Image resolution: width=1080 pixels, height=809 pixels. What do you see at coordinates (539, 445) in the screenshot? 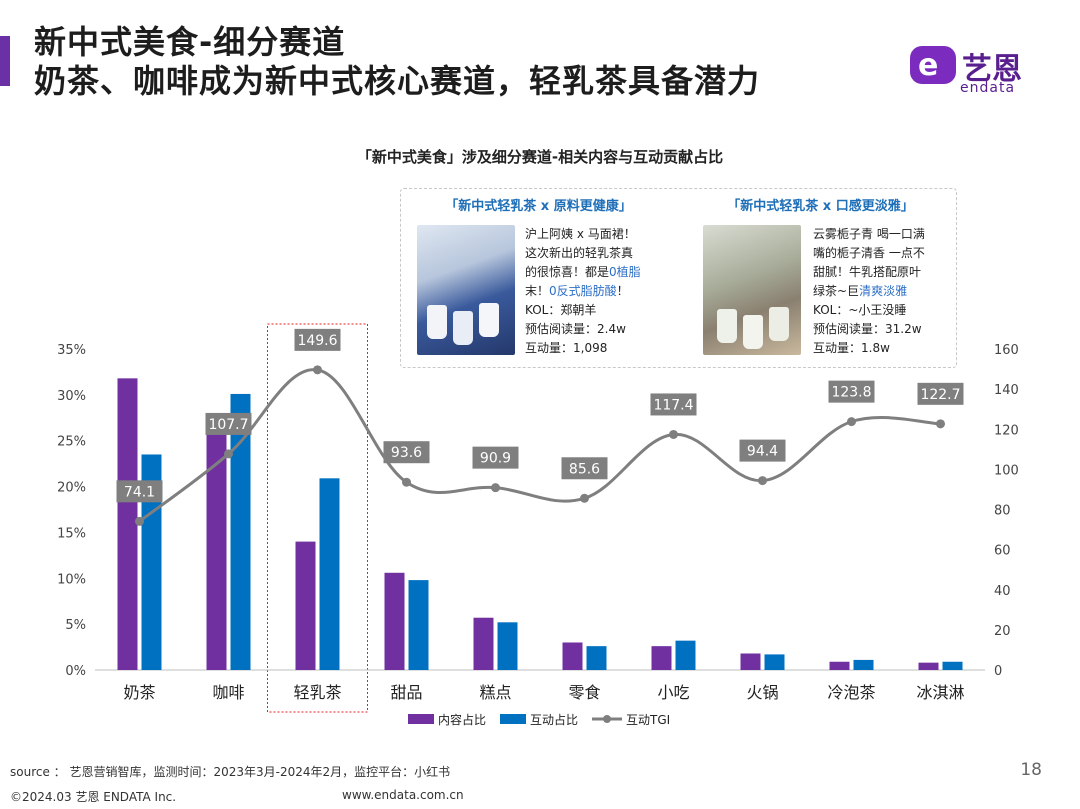
I see `tgi-line` at bounding box center [539, 445].